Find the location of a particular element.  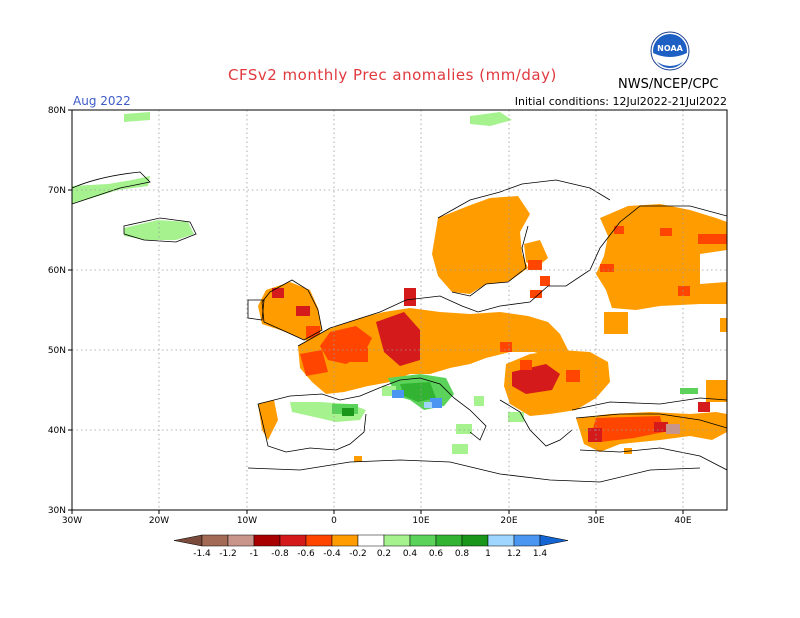

colorbar-label: -0.6 is located at coordinates (306, 554).